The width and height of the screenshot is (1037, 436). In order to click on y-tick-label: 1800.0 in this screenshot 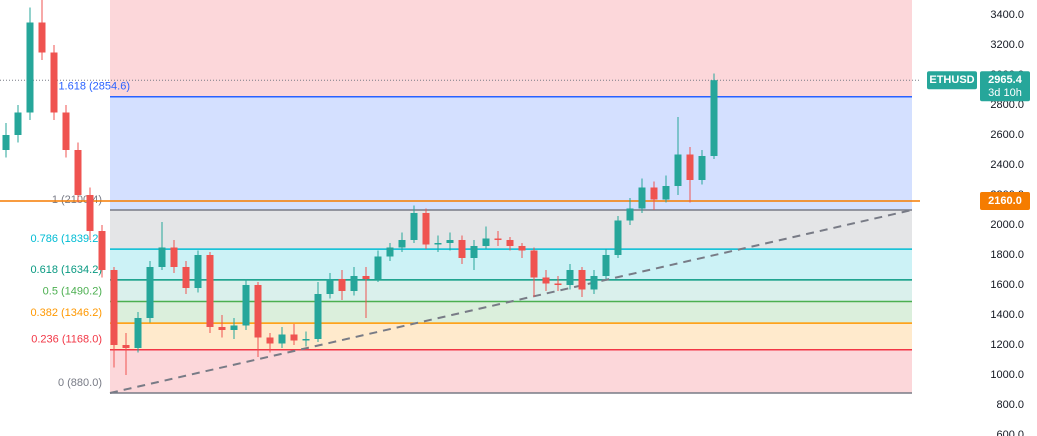, I will do `click(1007, 255)`.